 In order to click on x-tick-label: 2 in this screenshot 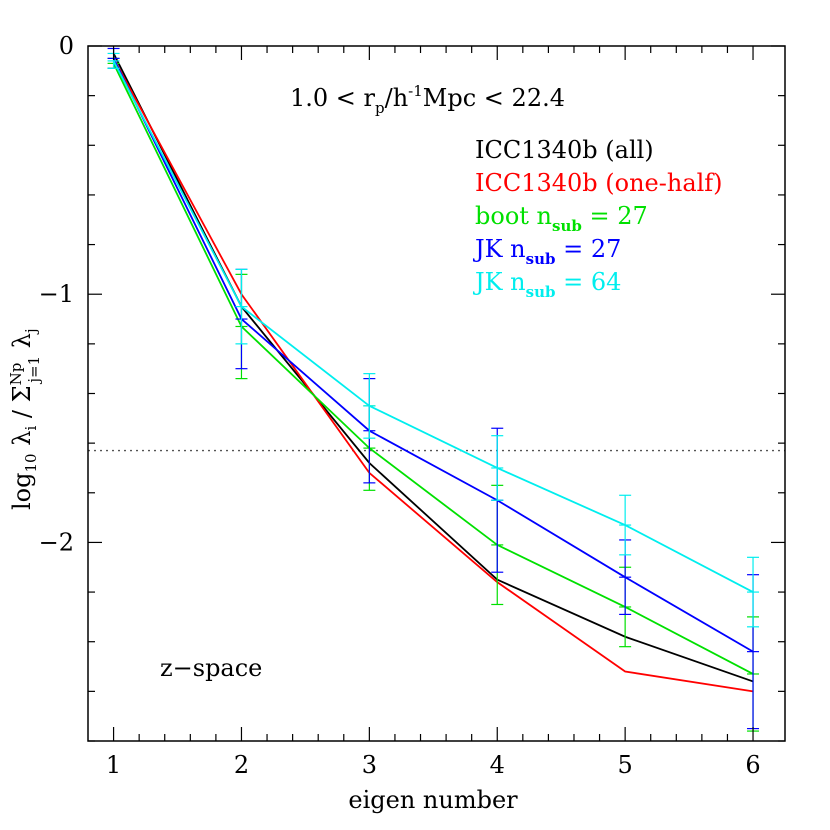, I will do `click(241, 765)`.